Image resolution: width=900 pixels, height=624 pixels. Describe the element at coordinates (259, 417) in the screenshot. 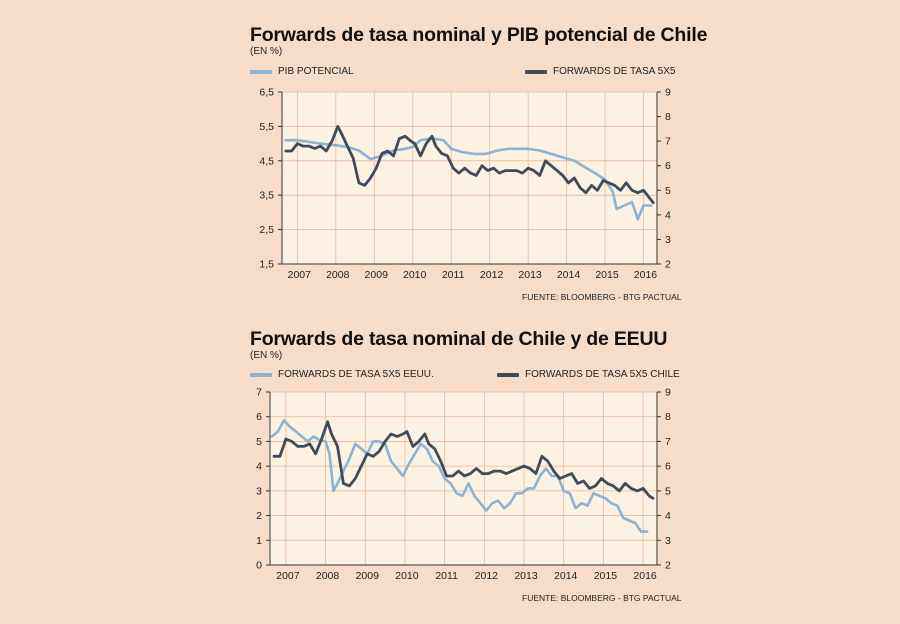

I see `left-tick-label: 6` at that location.